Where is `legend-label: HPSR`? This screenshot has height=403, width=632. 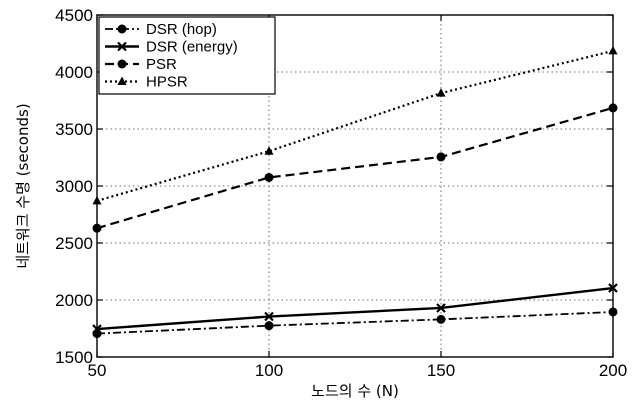 legend-label: HPSR is located at coordinates (167, 82).